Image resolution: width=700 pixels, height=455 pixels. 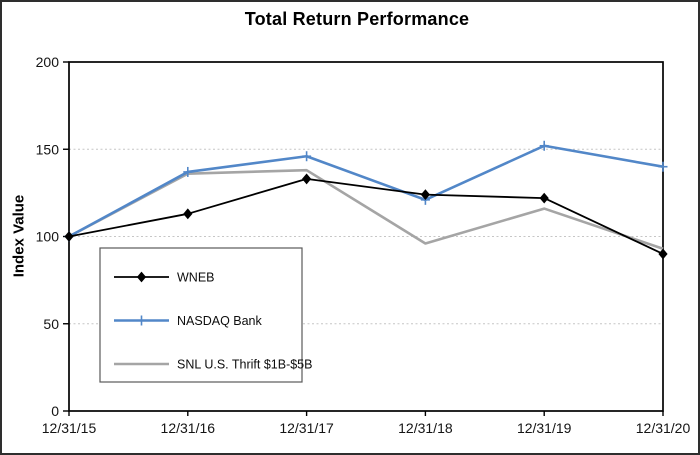 What do you see at coordinates (220, 321) in the screenshot?
I see `legend-label-nasdaq-bank: NASDAQ Bank` at bounding box center [220, 321].